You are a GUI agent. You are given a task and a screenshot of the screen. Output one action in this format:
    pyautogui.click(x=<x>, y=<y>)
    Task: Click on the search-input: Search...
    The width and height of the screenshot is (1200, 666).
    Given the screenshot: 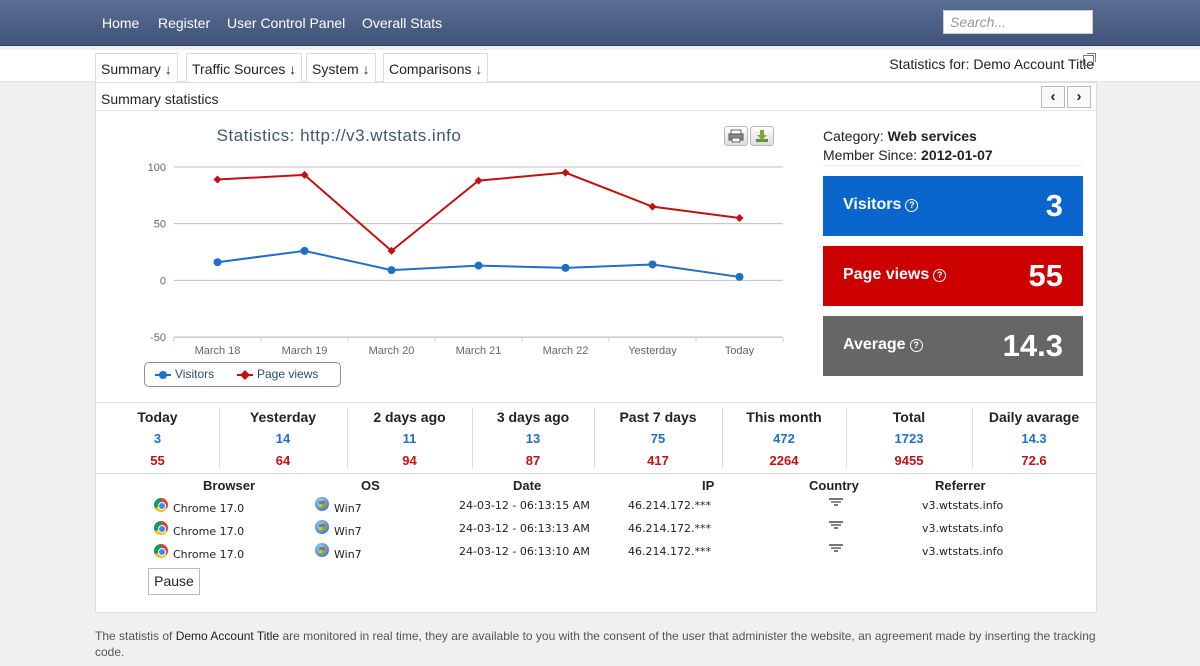 What is the action you would take?
    pyautogui.click(x=1018, y=22)
    